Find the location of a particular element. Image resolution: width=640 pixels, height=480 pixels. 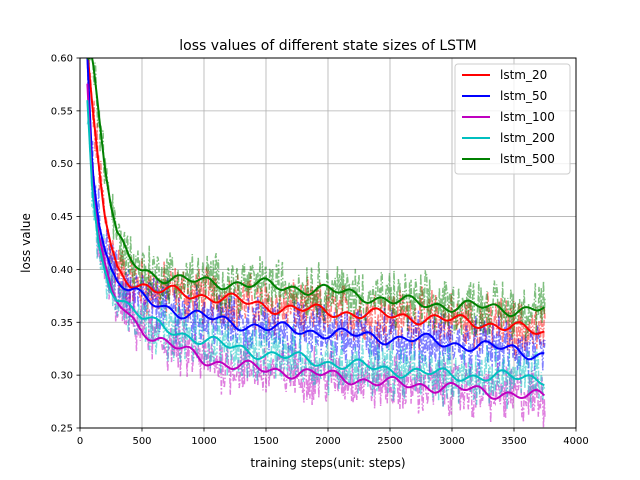

y-tick-label: 0.50 is located at coordinates (62, 164).